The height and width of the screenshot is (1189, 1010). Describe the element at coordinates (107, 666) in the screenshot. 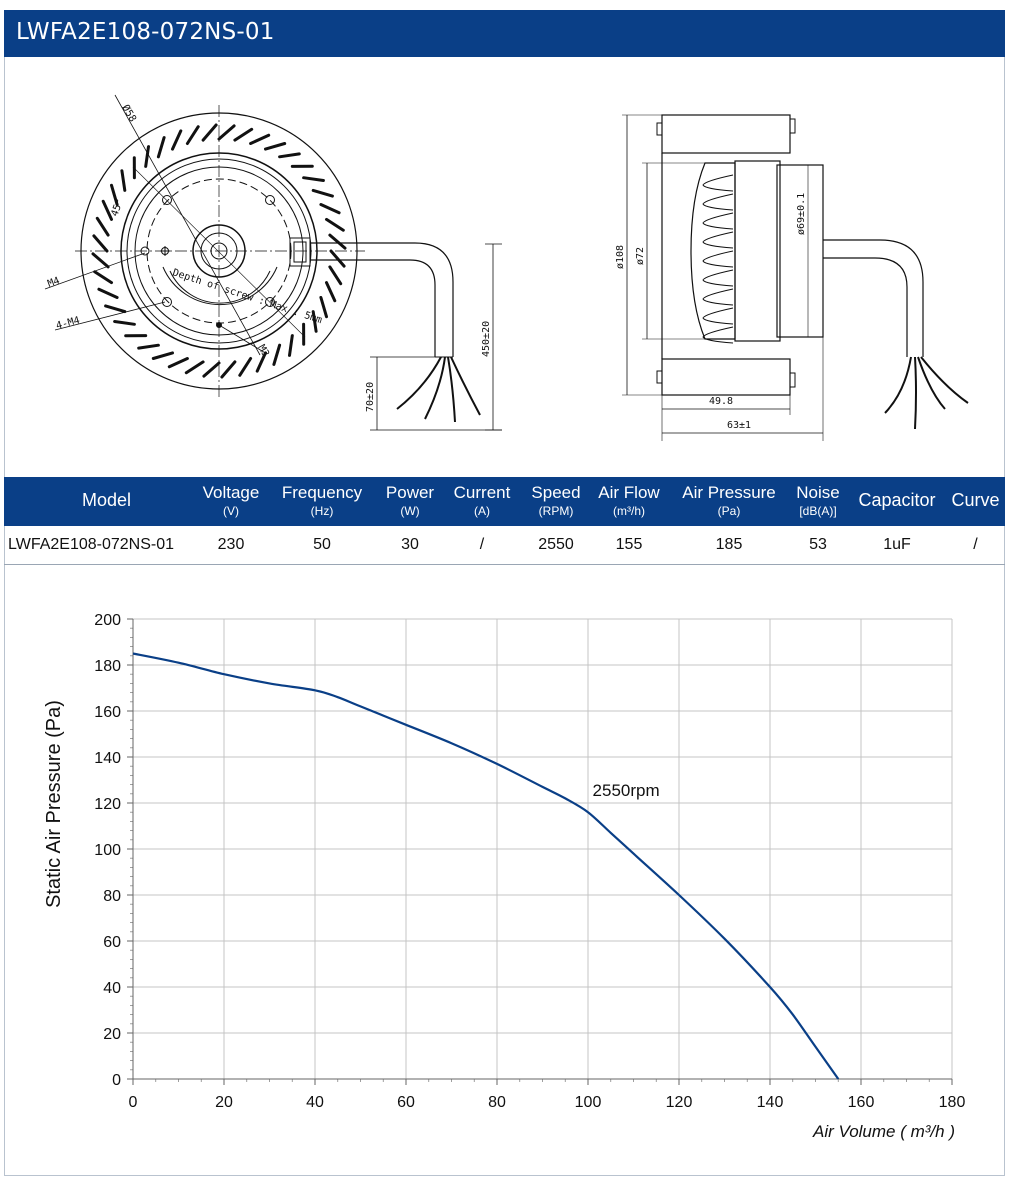

I see `y-tick-label: 180` at that location.